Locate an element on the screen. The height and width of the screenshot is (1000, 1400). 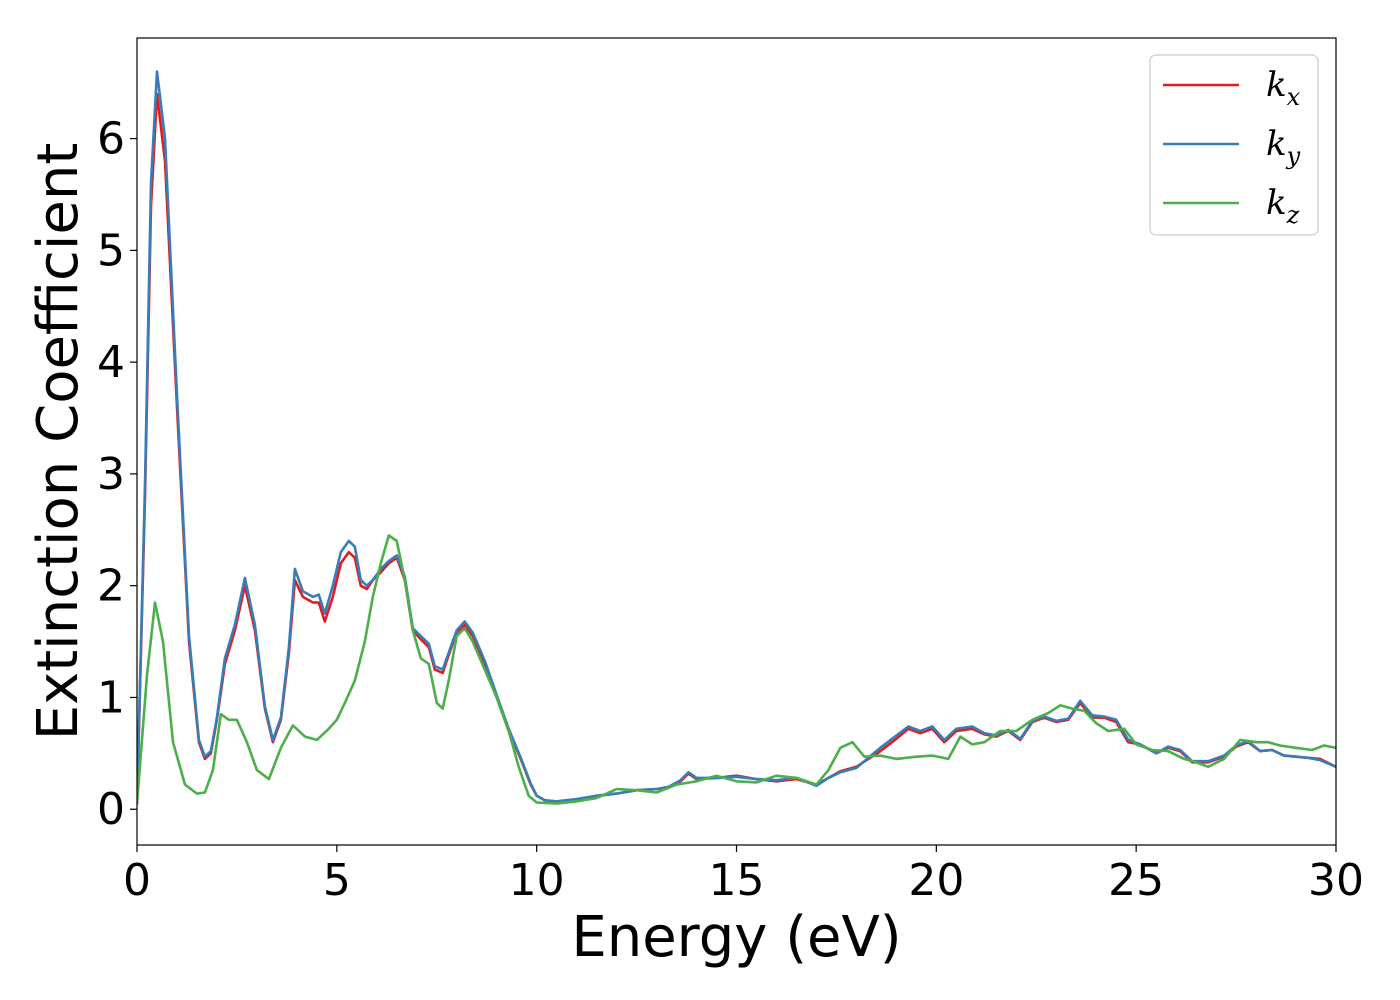
y-tick-label: 6 is located at coordinates (111, 139).